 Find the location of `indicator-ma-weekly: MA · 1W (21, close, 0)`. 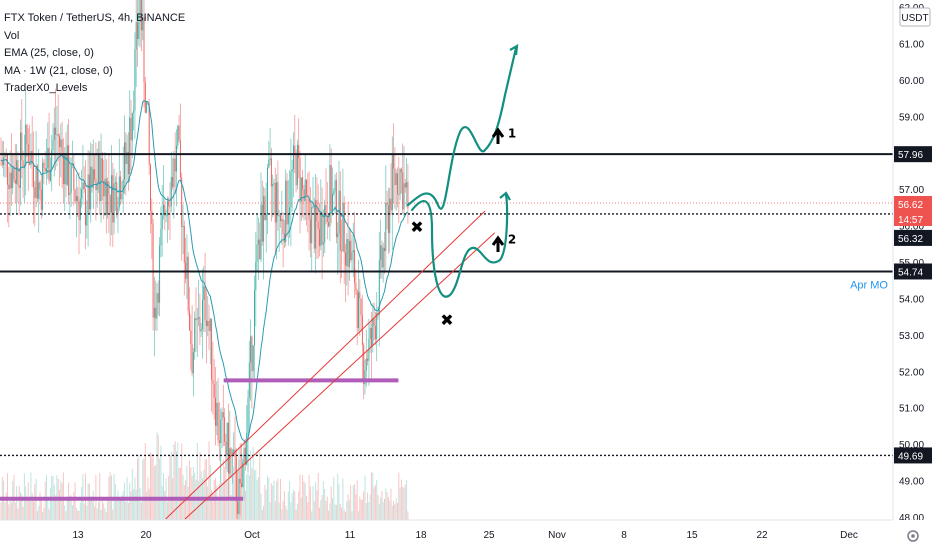

indicator-ma-weekly: MA · 1W (21, close, 0) is located at coordinates (58, 70).